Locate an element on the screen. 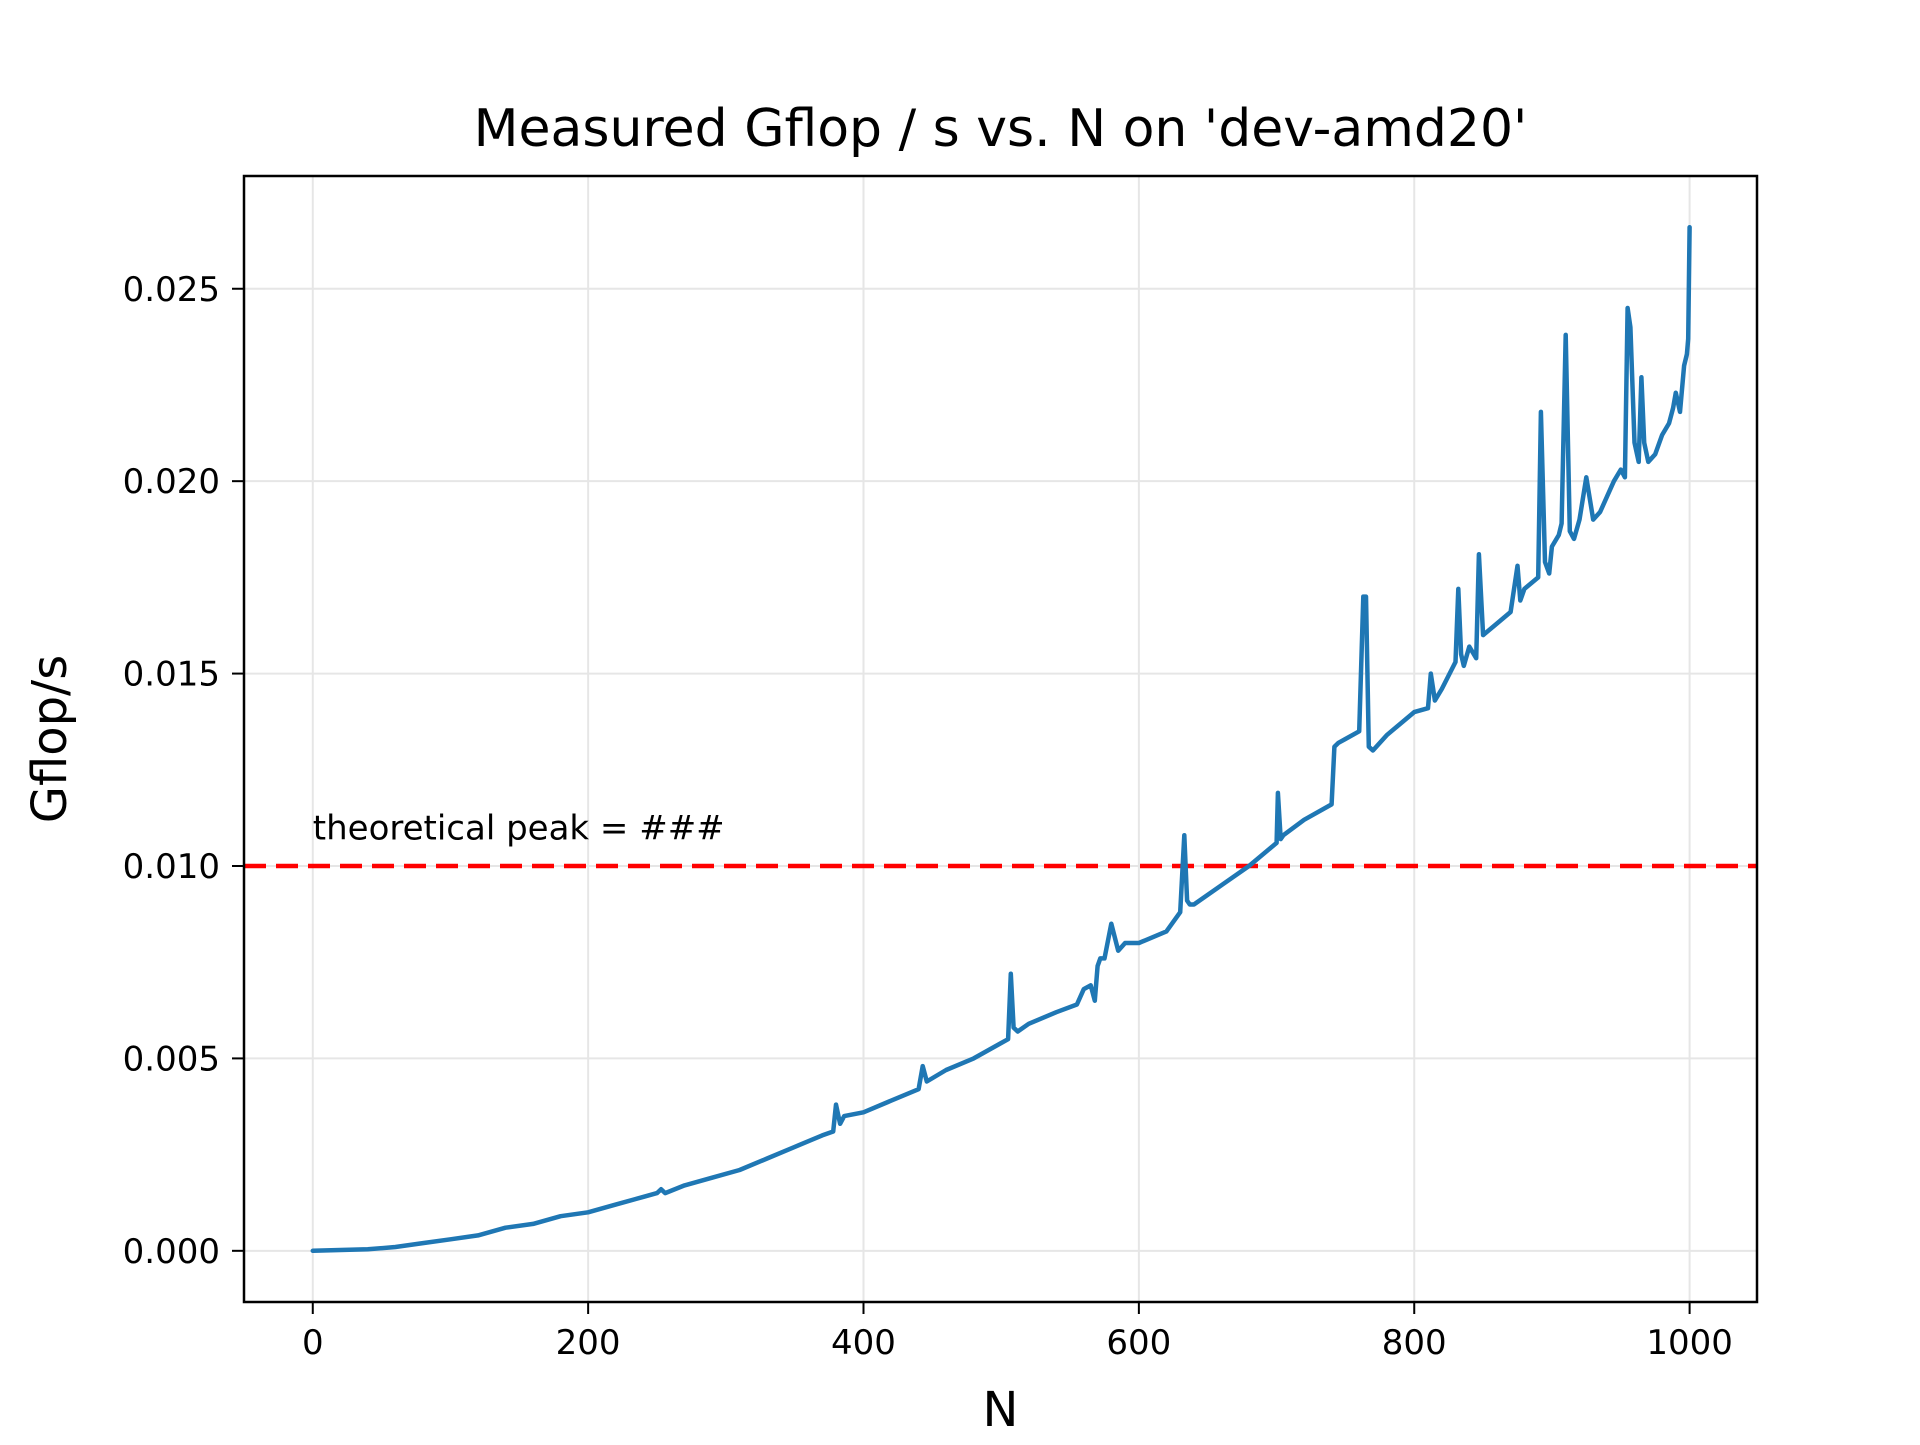 The height and width of the screenshot is (1445, 1920). y-tick-label: 0.010 is located at coordinates (171, 867).